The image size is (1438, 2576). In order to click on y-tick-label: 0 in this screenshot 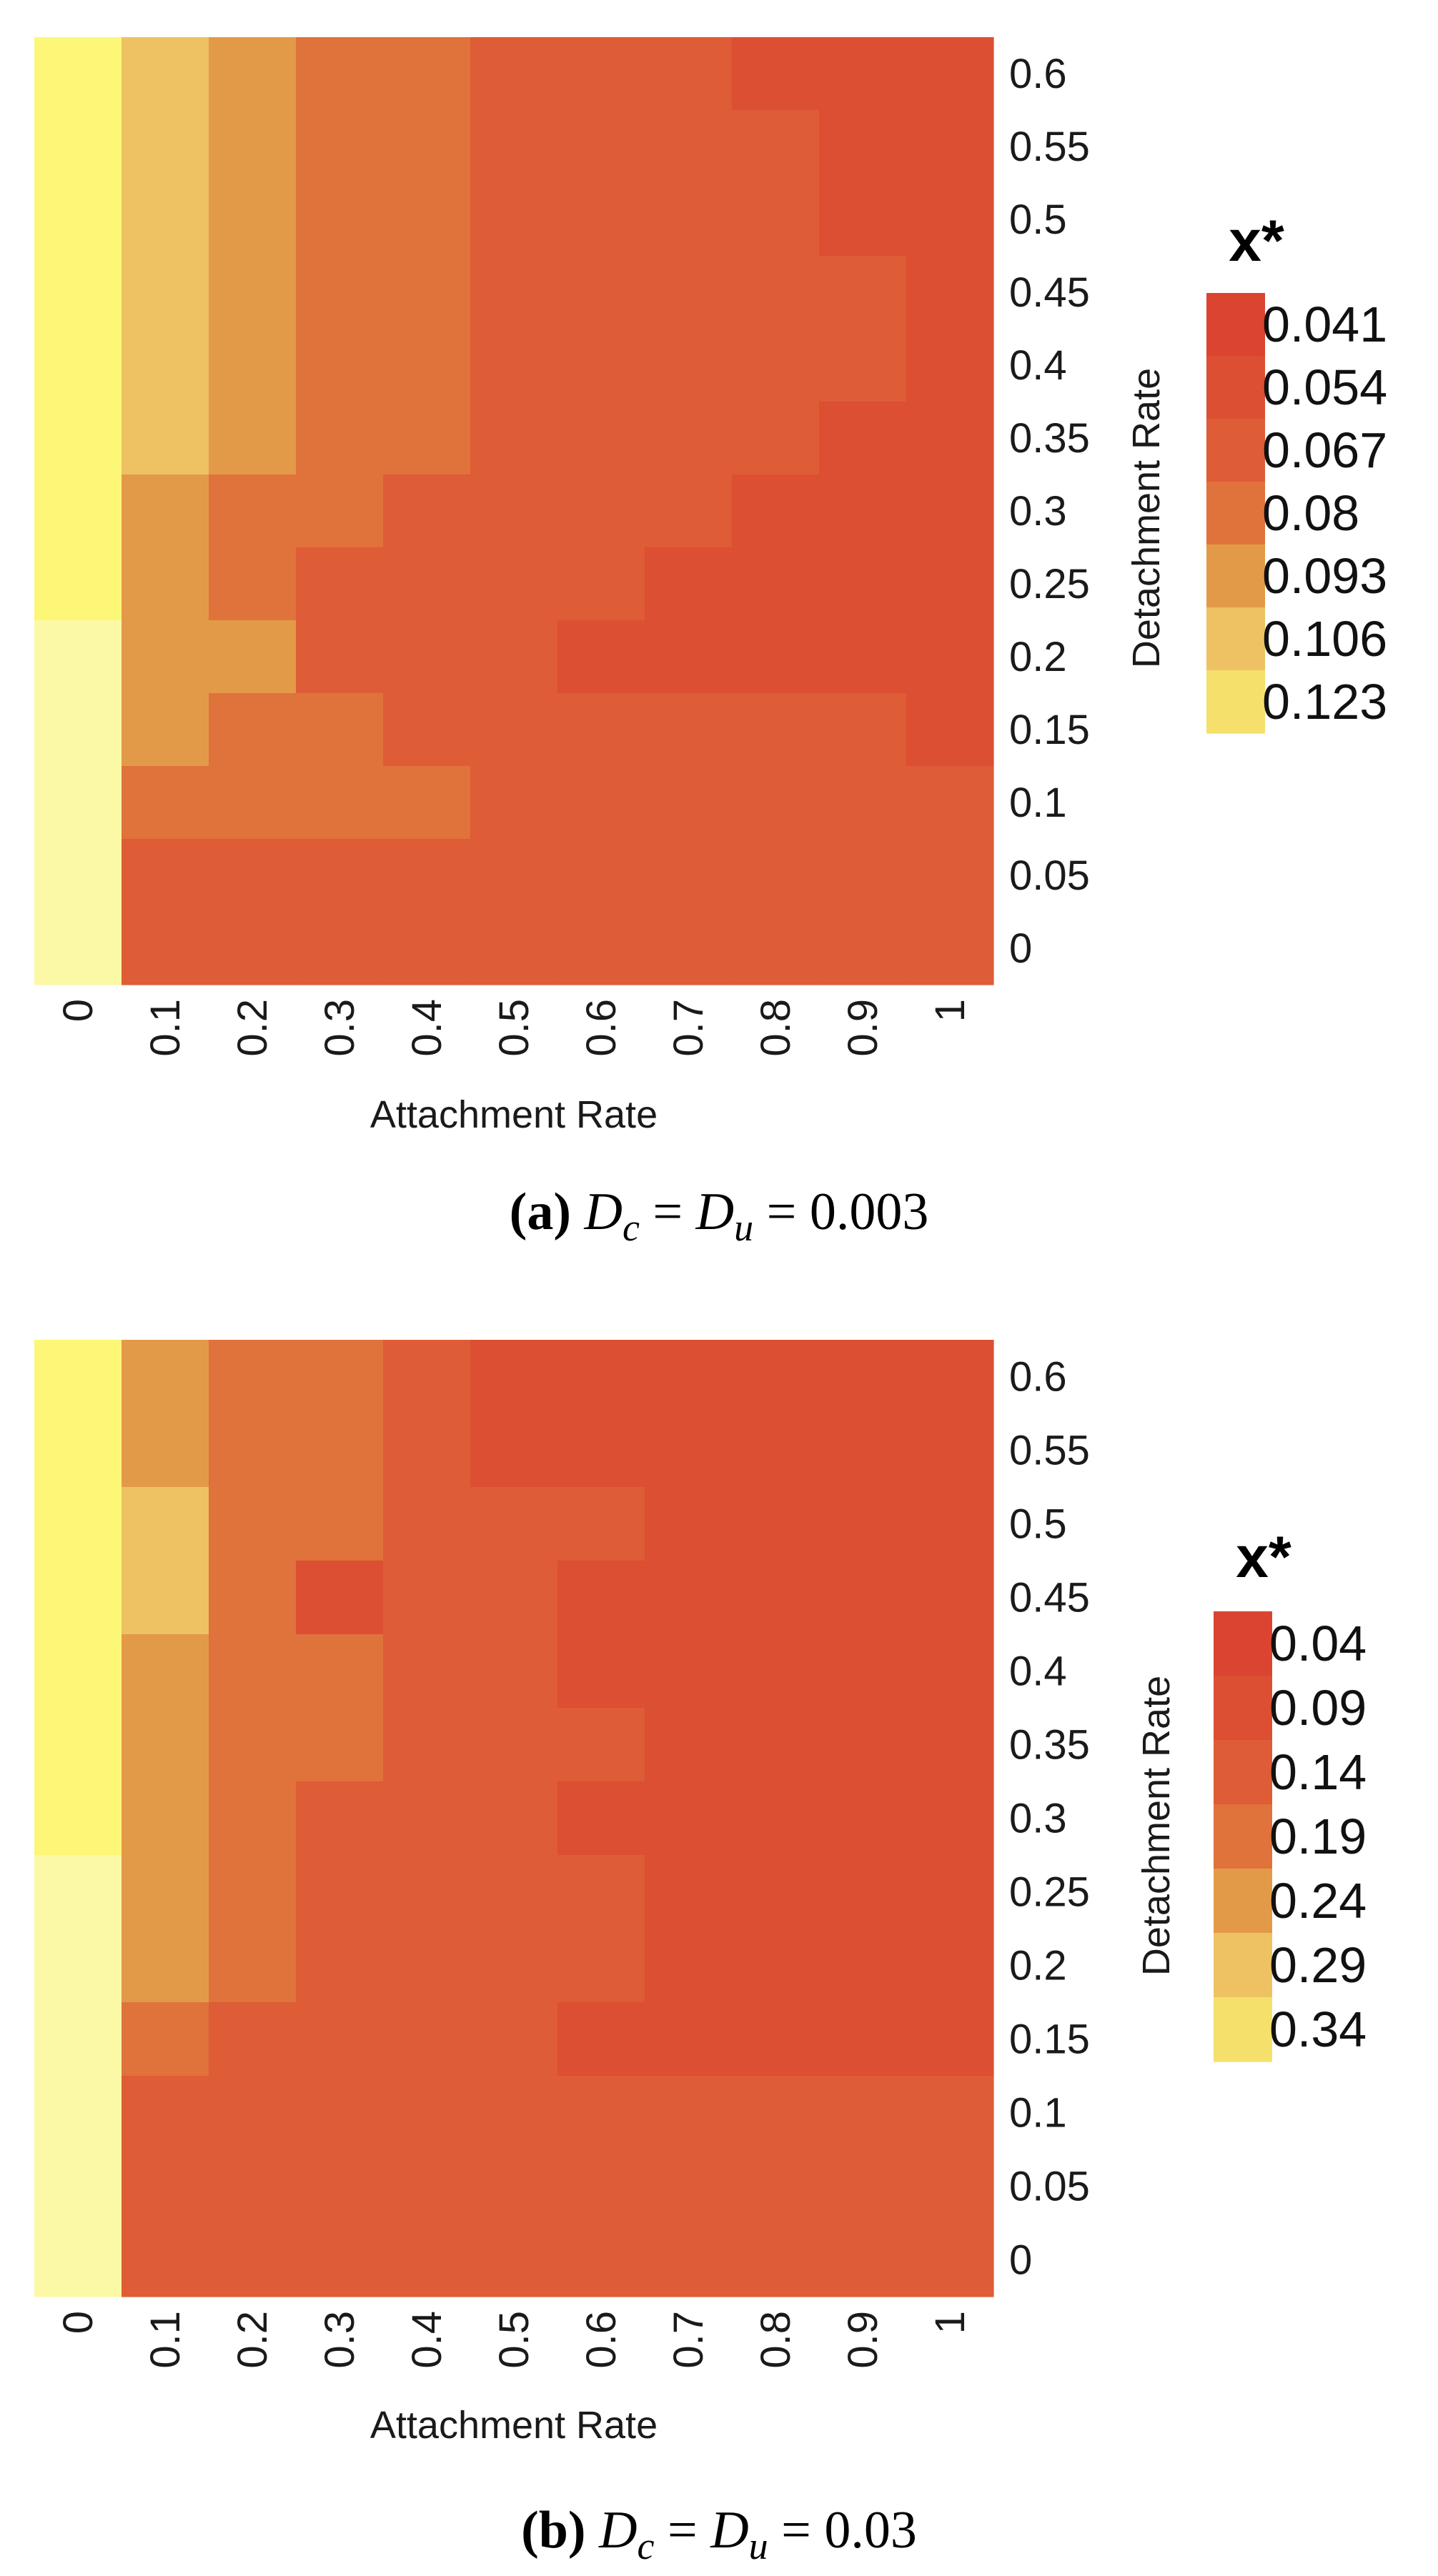, I will do `click(1021, 948)`.